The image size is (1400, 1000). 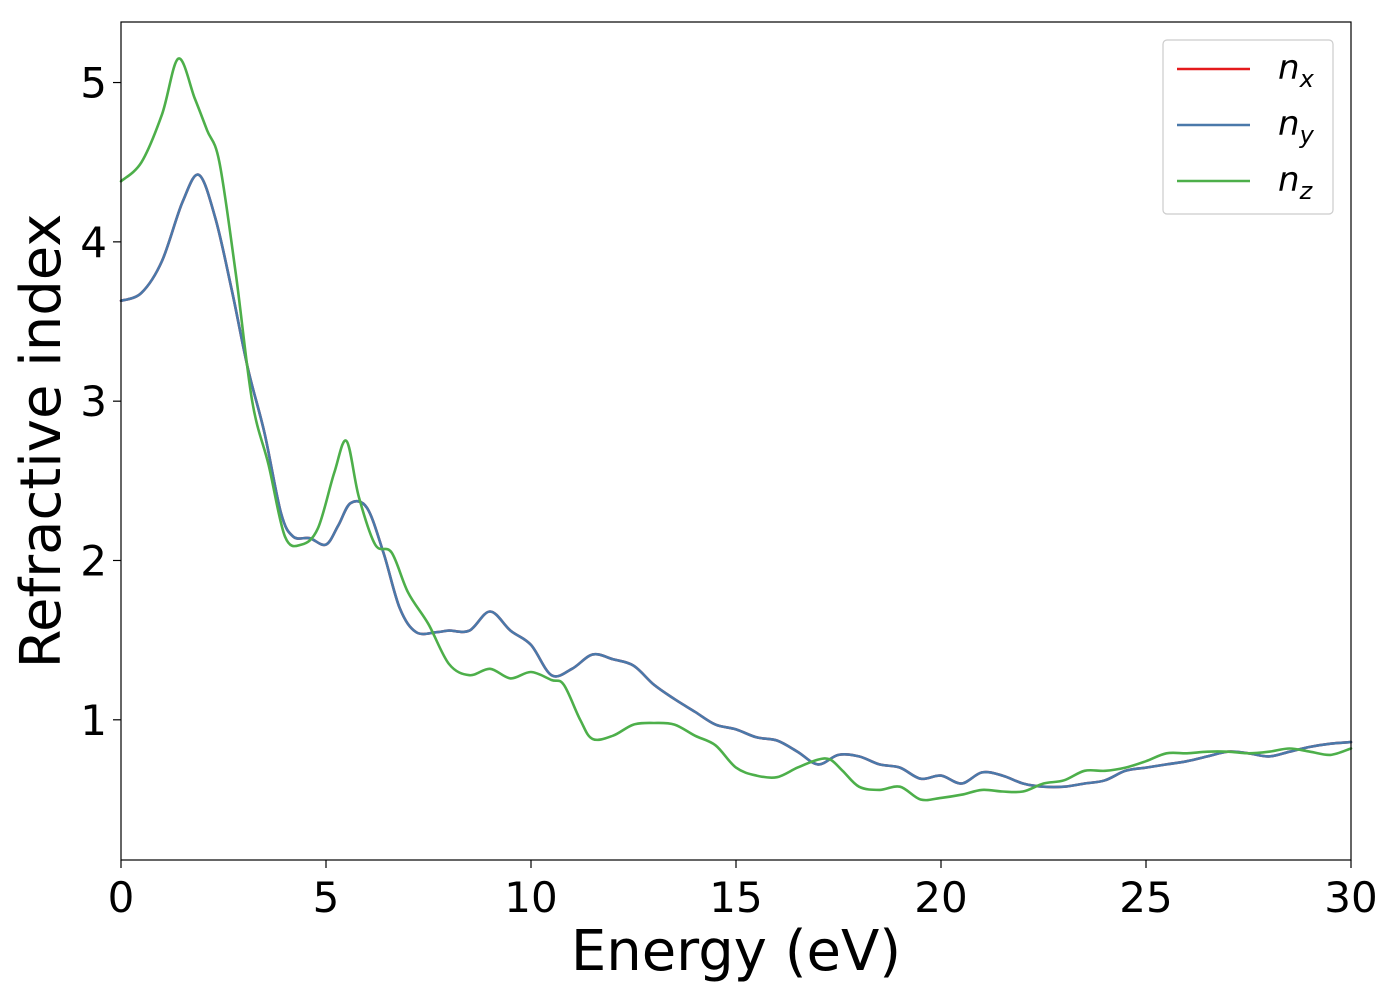 What do you see at coordinates (1296, 126) in the screenshot?
I see `legend-label-y: ny` at bounding box center [1296, 126].